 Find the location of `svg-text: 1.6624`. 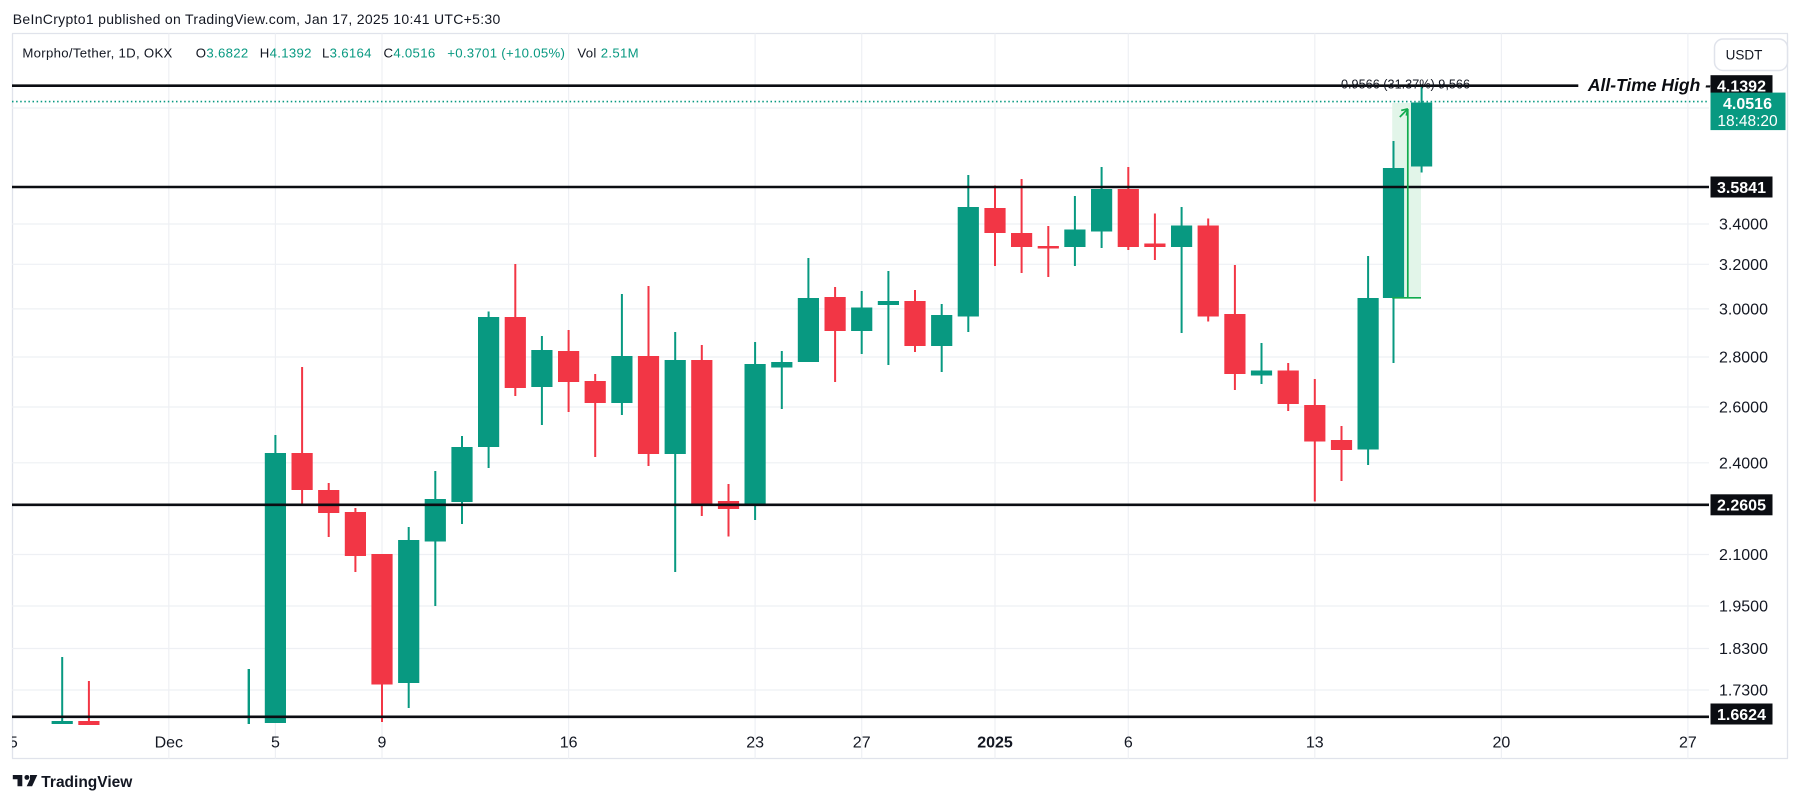

svg-text: 1.6624 is located at coordinates (1741, 715).